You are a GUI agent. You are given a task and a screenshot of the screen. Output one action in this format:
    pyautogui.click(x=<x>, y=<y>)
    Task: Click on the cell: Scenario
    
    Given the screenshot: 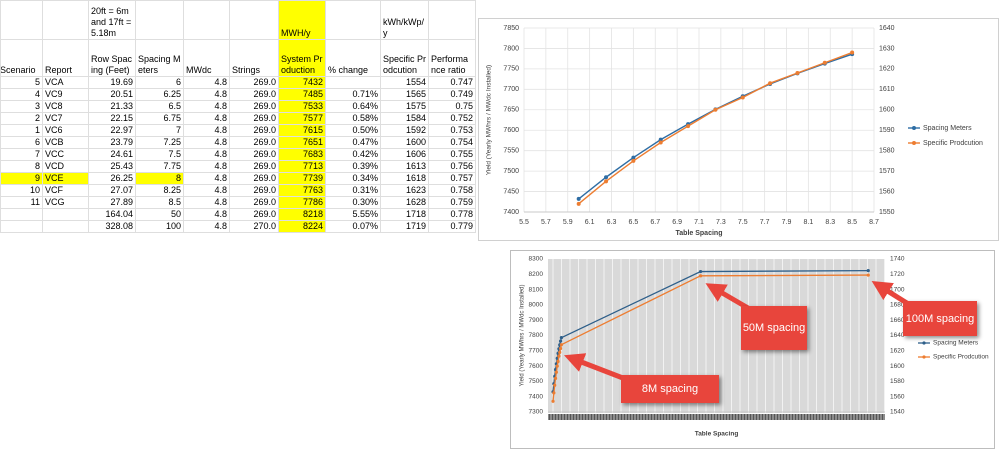 What is the action you would take?
    pyautogui.click(x=21, y=58)
    